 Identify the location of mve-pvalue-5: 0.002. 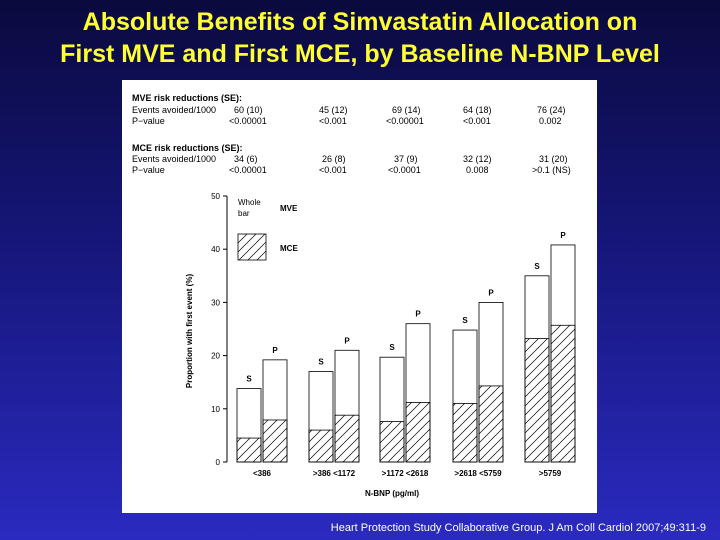
(550, 121).